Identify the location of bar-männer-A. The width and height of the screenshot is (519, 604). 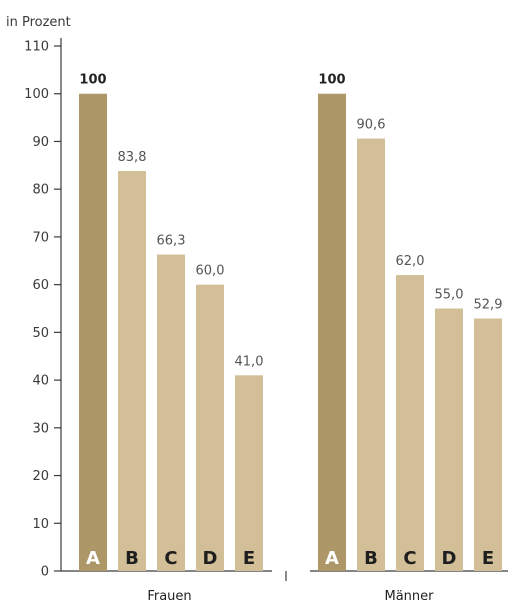
(332, 332).